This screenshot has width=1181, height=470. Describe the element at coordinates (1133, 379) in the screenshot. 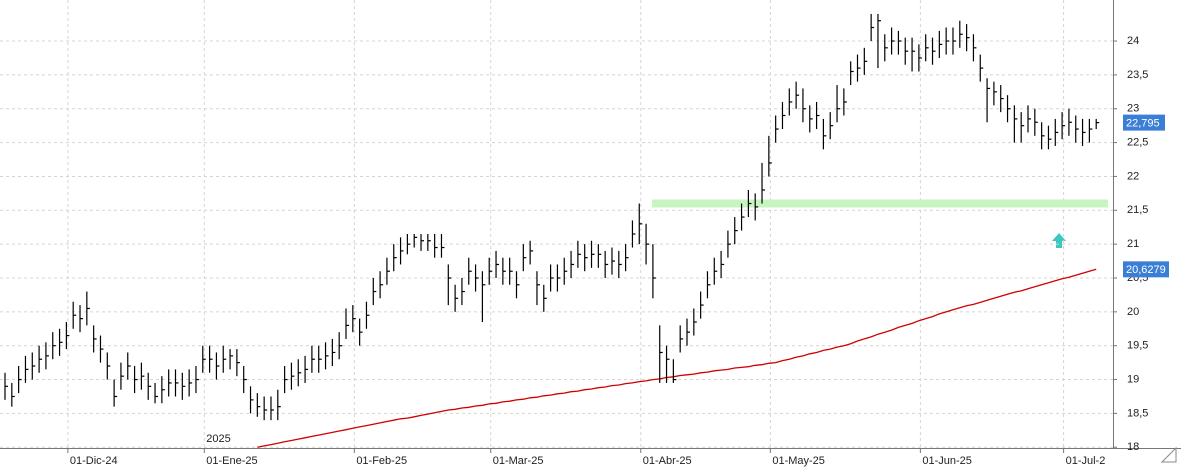

I see `y-tick-label: 19` at that location.